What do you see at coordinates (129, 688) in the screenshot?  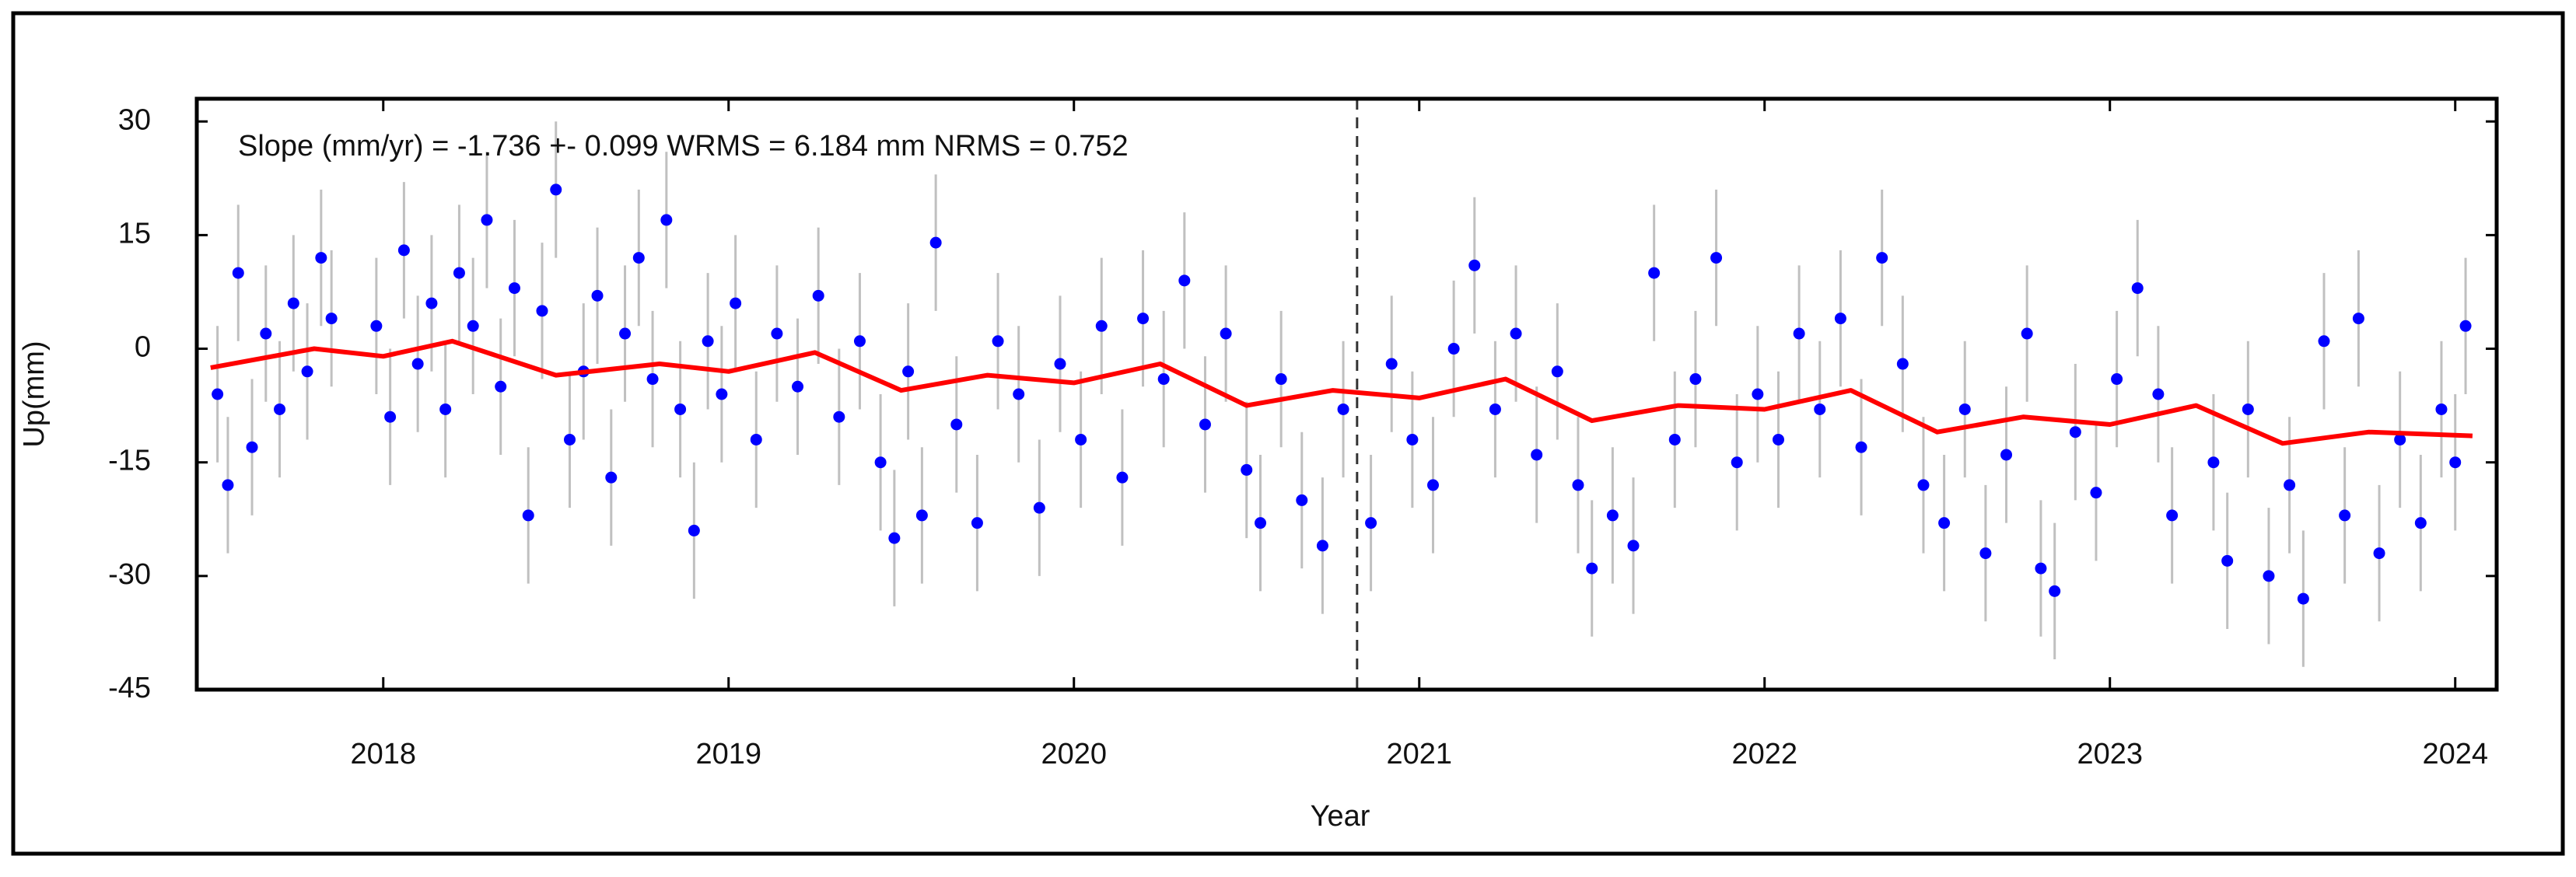 I see `y-tick-label: -45` at bounding box center [129, 688].